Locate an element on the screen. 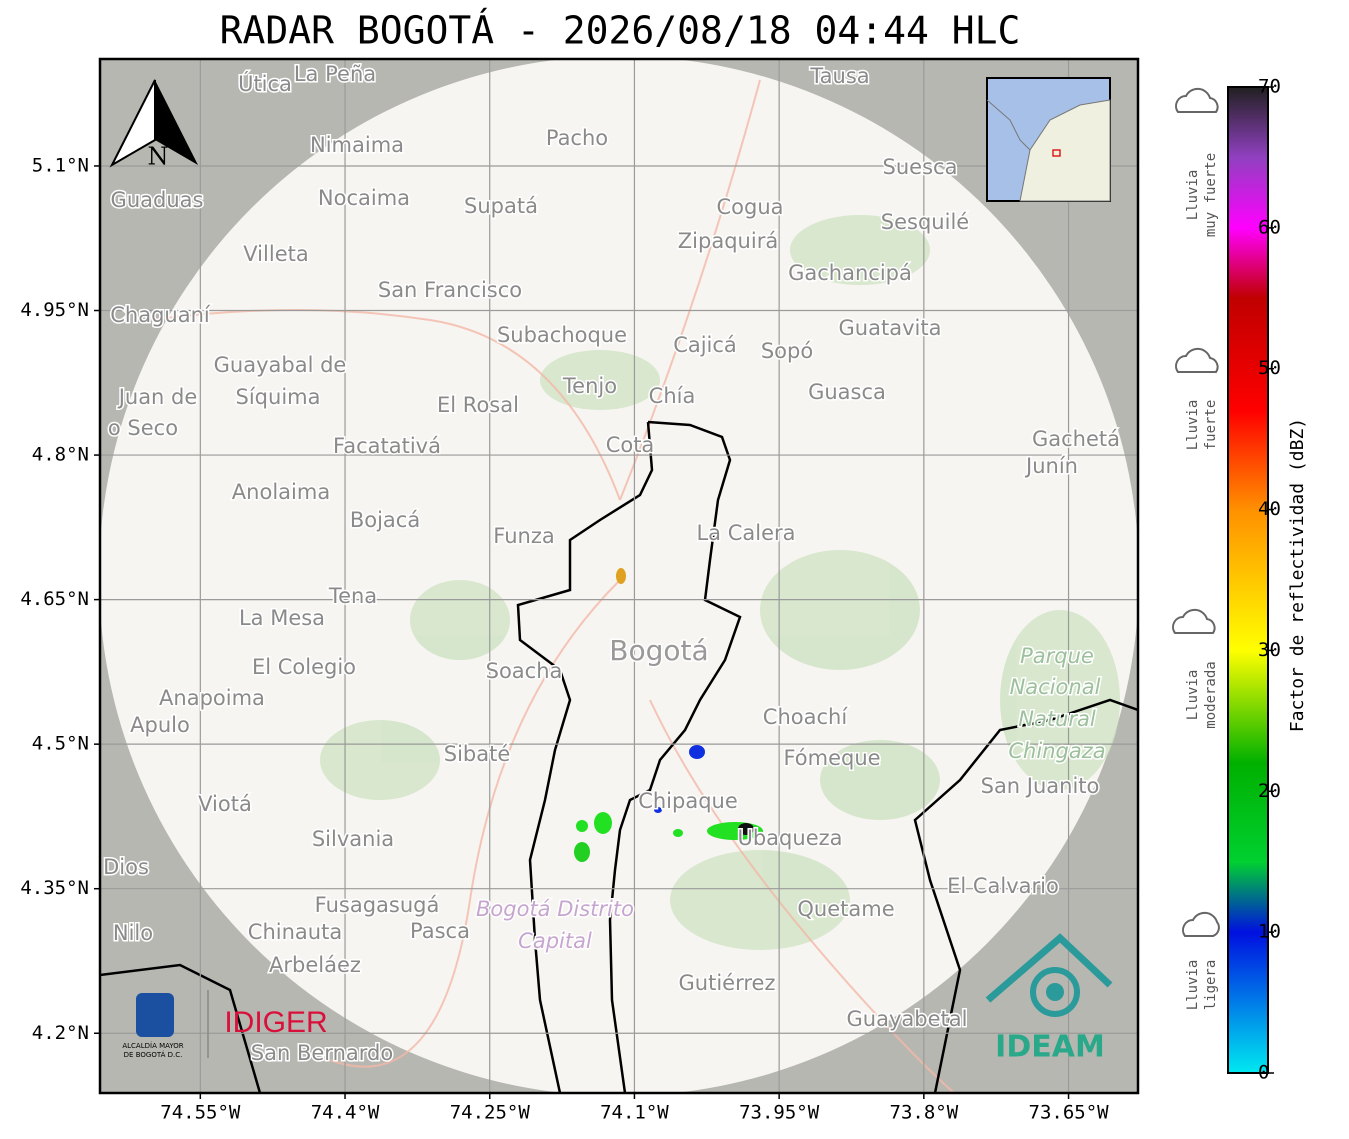  lon-tick-label: 73.95°W is located at coordinates (779, 1113).